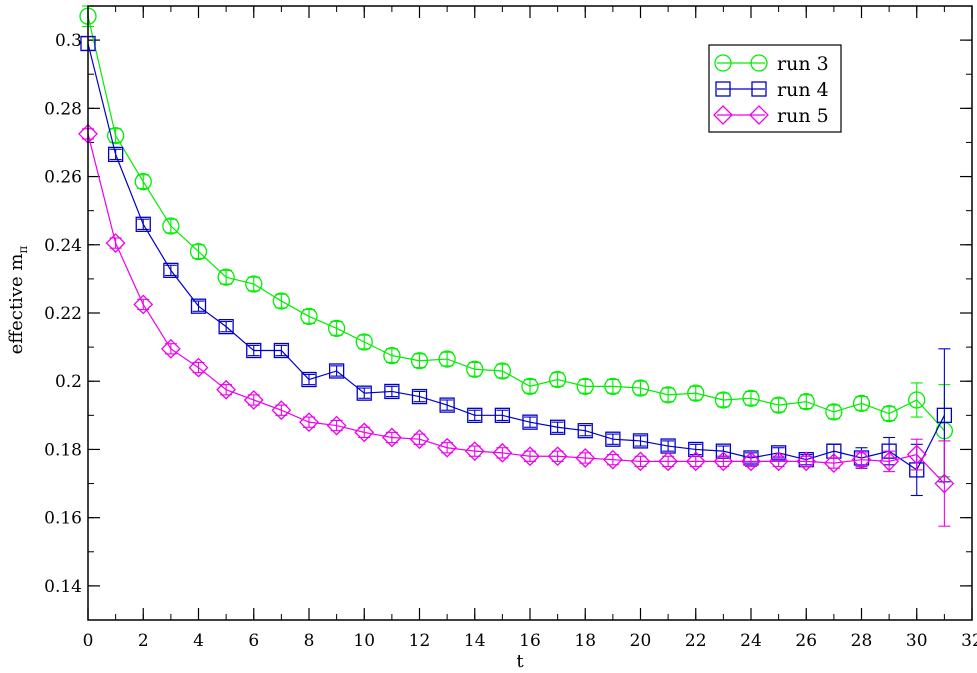 This screenshot has width=977, height=673. I want to click on legend-entry-3: run 5, so click(771, 116).